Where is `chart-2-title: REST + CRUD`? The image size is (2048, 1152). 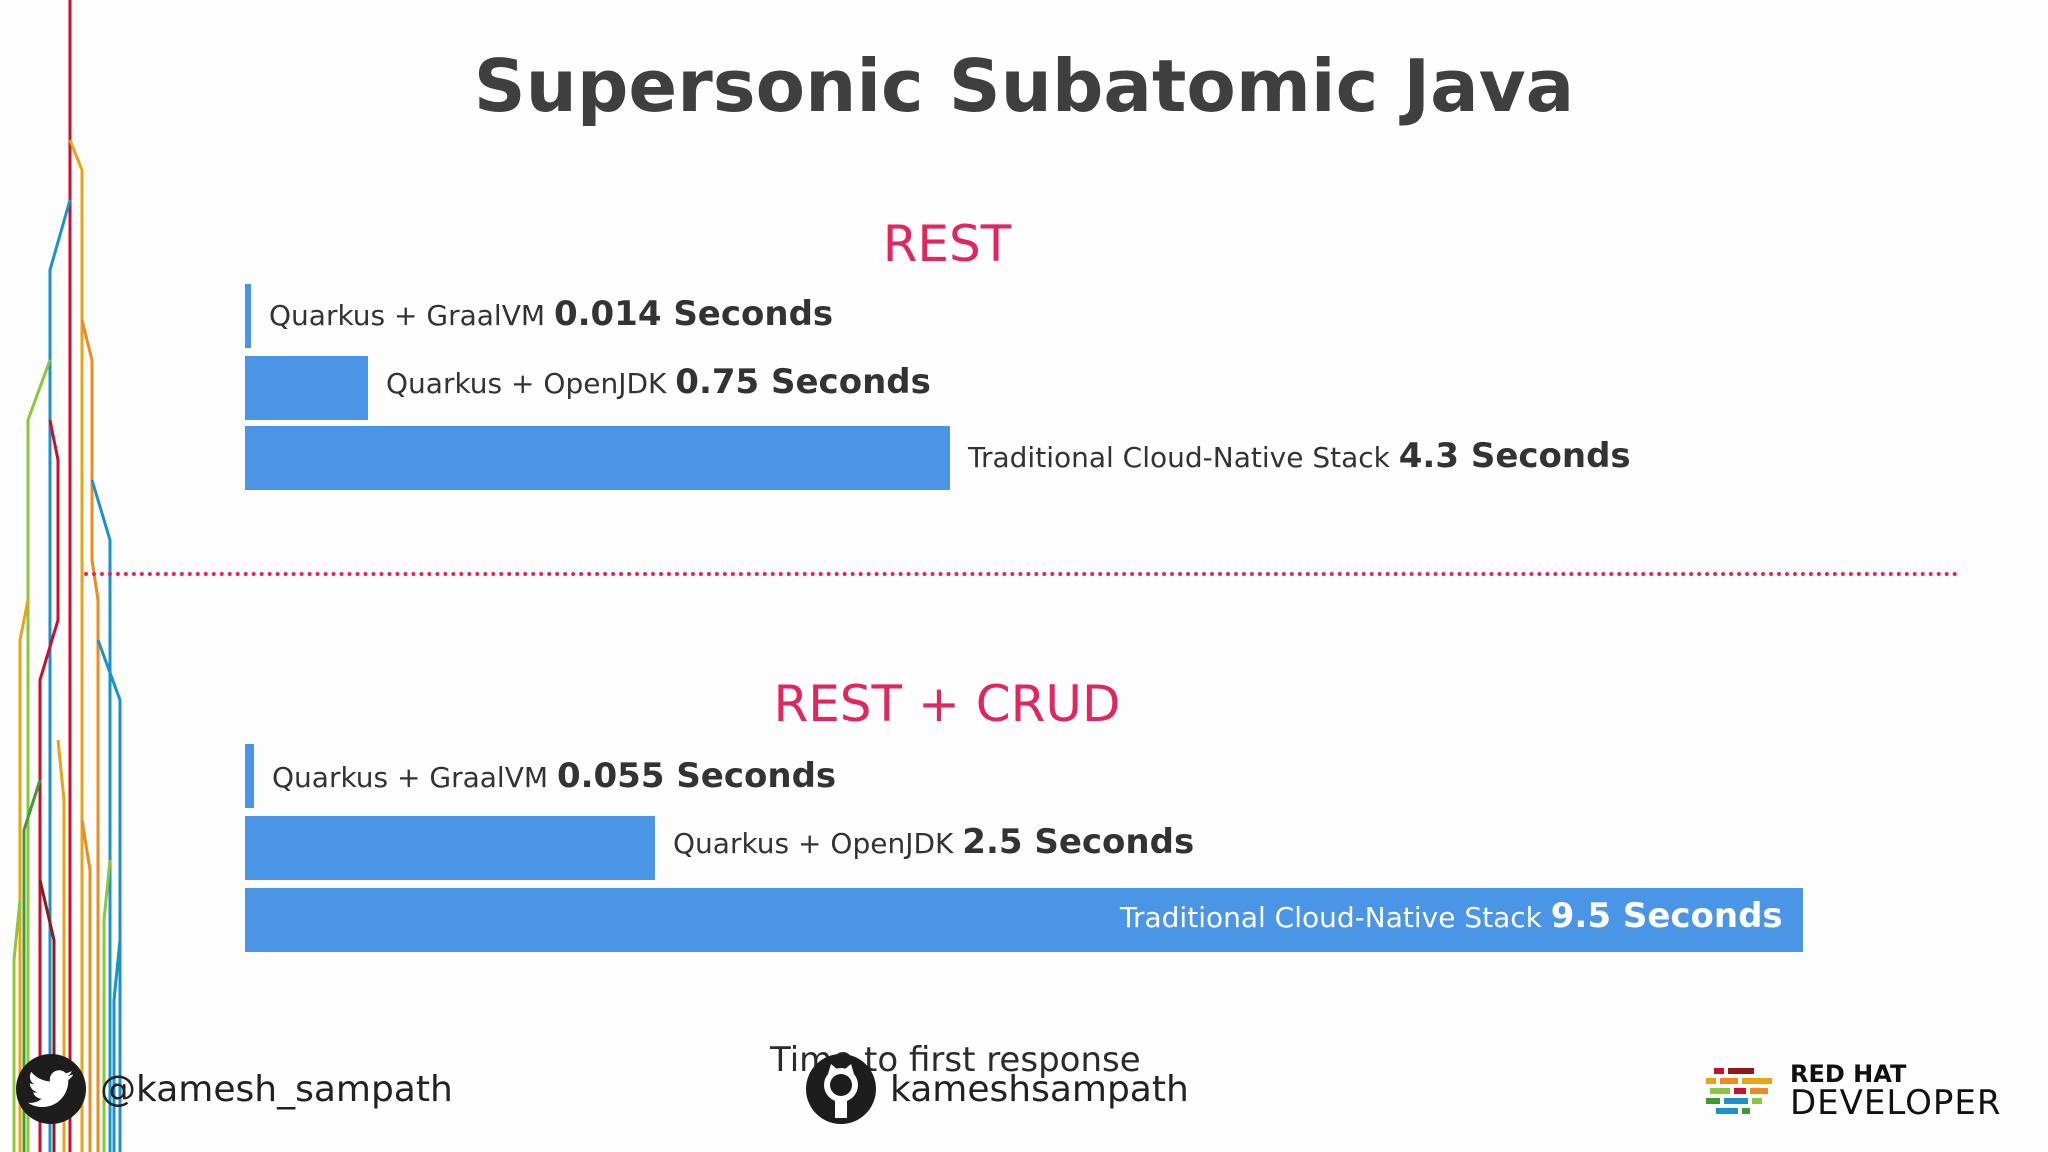
chart-2-title: REST + CRUD is located at coordinates (947, 704).